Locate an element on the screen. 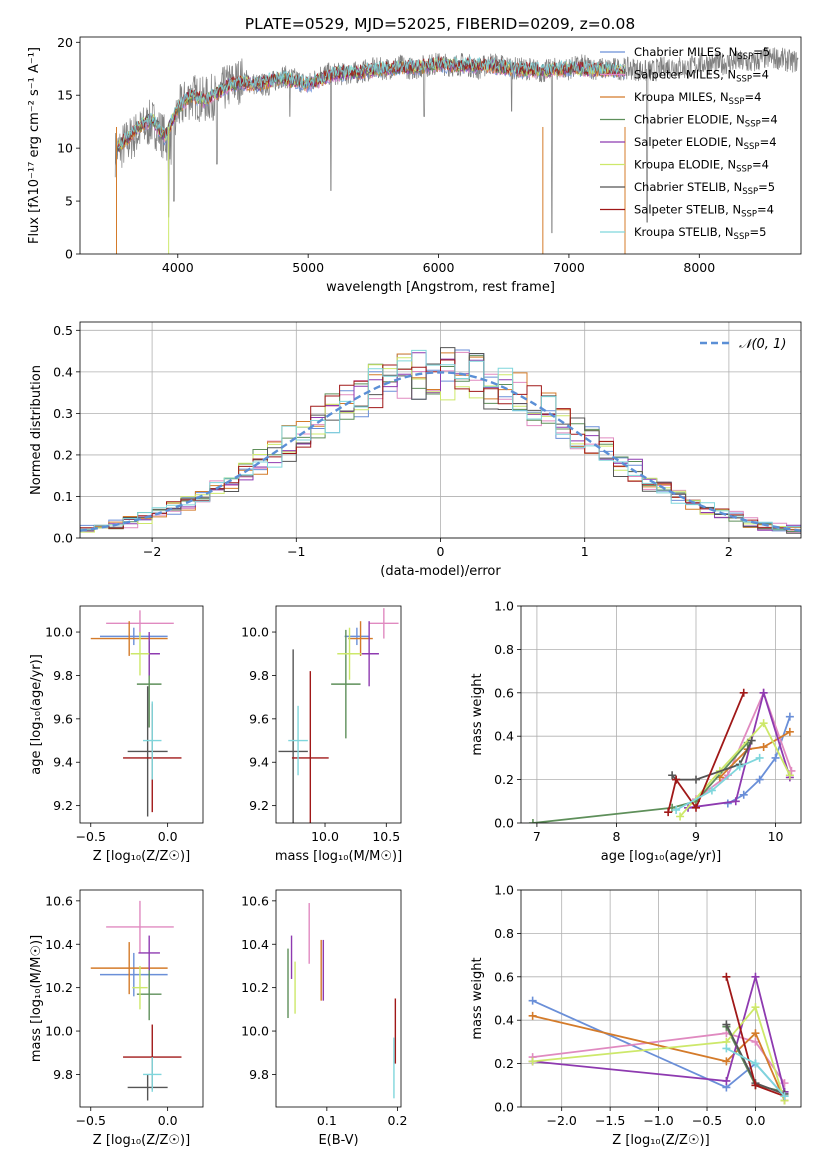 This screenshot has height=1170, width=819. x-axis-label: (data-model)/error is located at coordinates (440, 571).